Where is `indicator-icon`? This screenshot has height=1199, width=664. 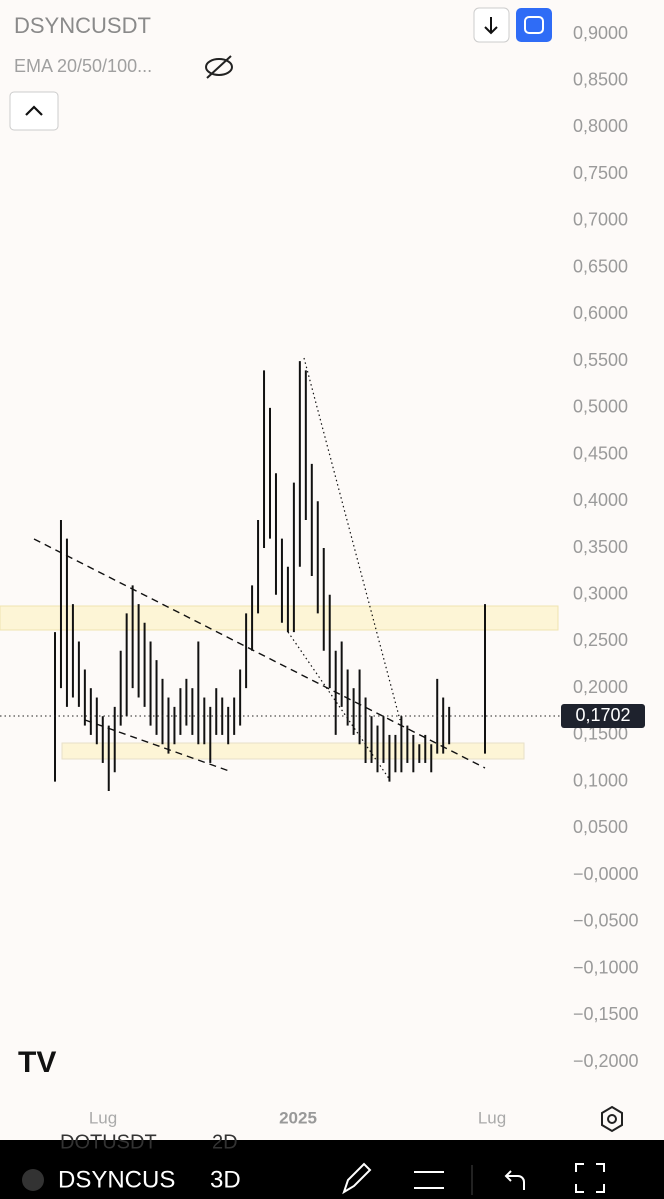 indicator-icon is located at coordinates (429, 1180).